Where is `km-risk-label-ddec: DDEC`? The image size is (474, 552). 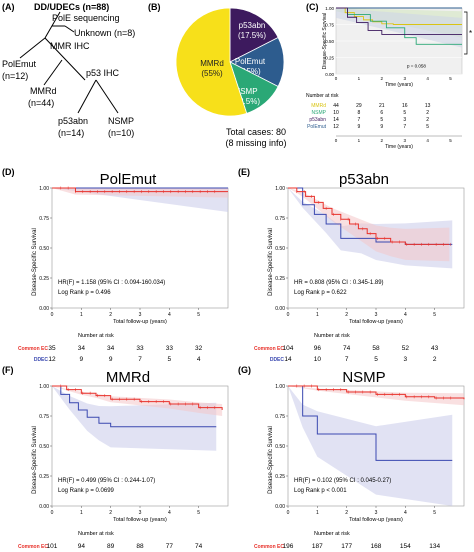
km-risk-label-ddec: DDEC is located at coordinates (41, 360).